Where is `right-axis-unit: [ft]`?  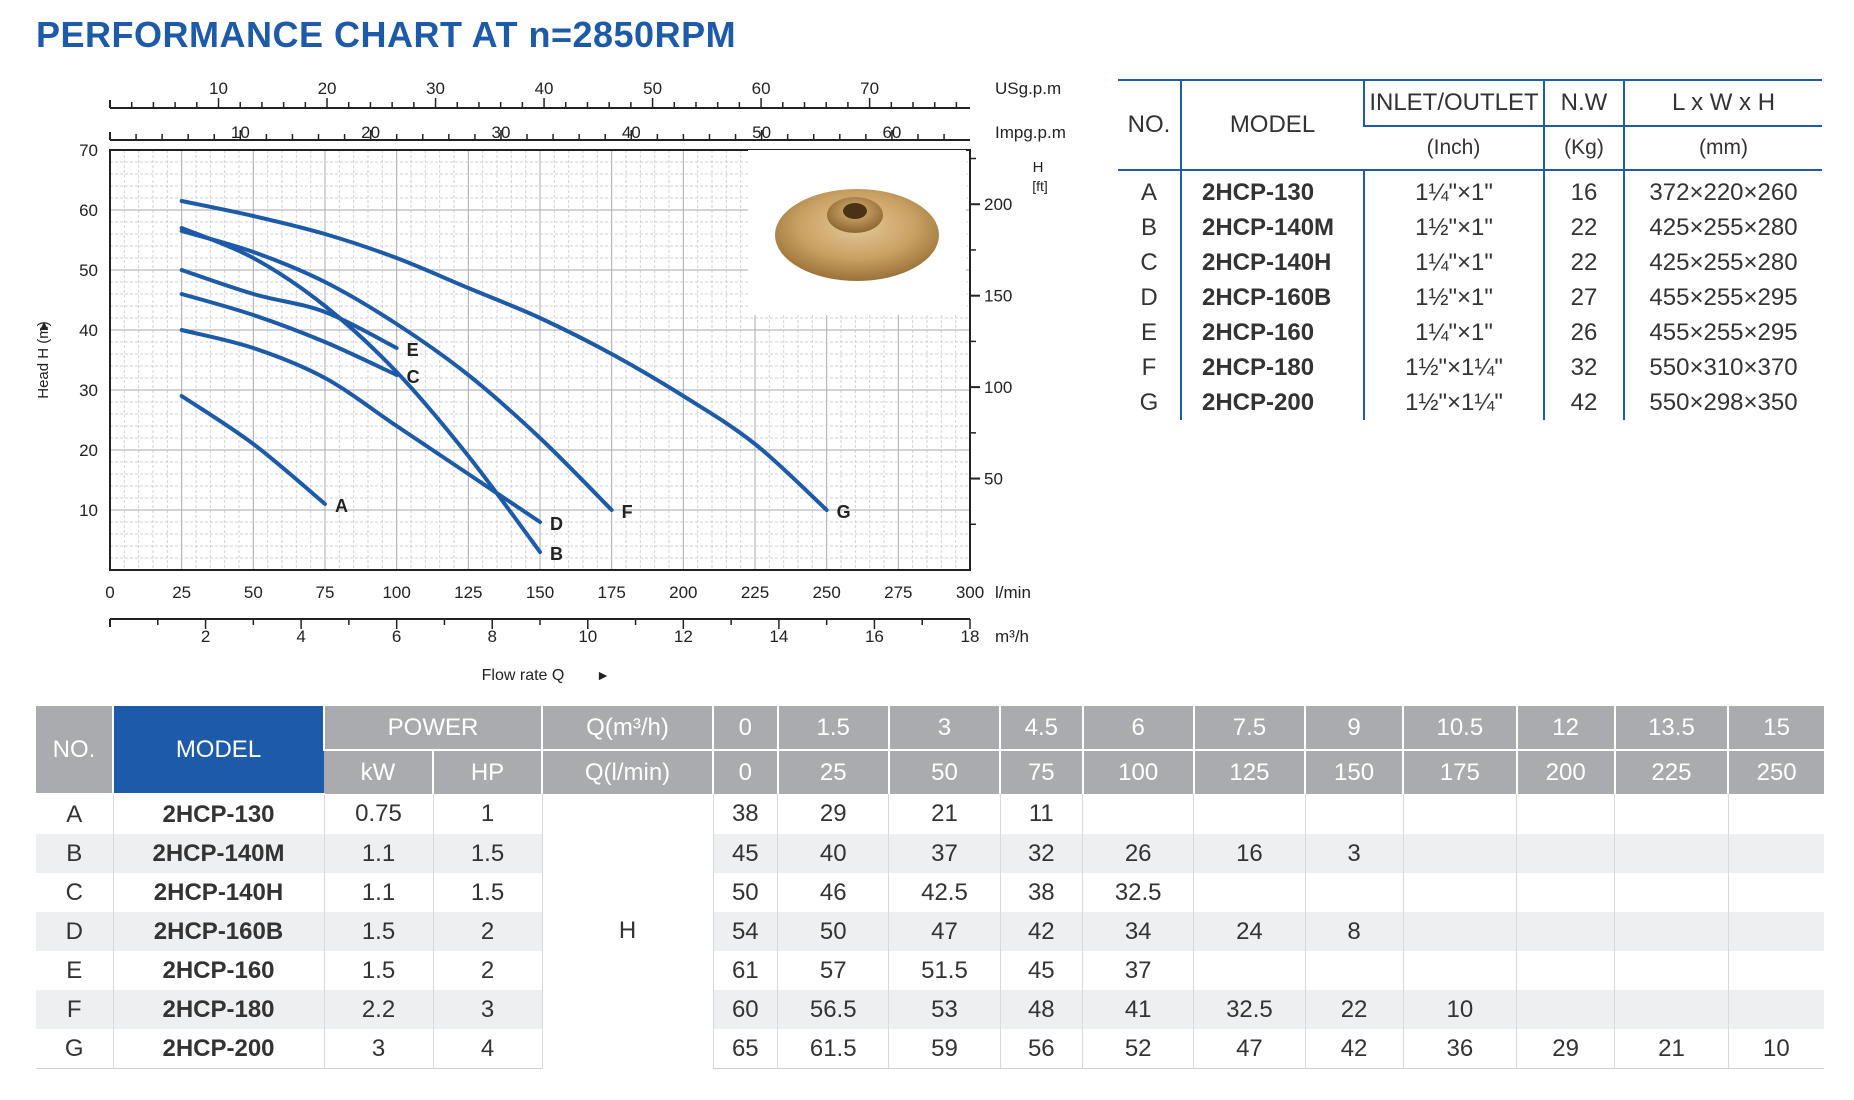
right-axis-unit: [ft] is located at coordinates (1040, 186).